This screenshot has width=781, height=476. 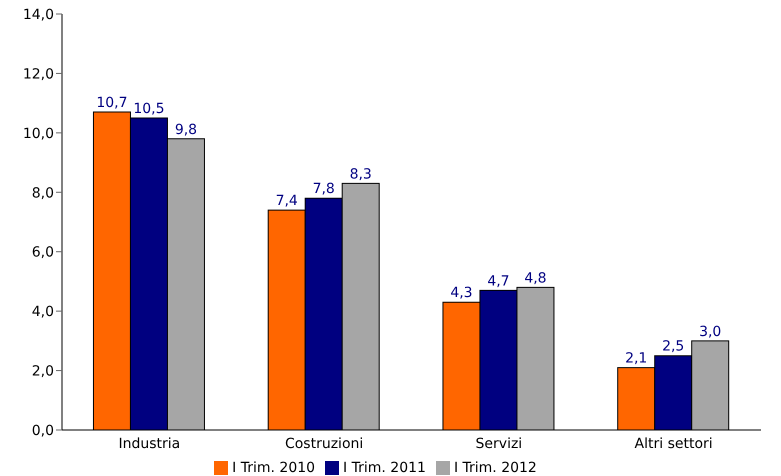 What do you see at coordinates (287, 201) in the screenshot?
I see `data-label: 7,4` at bounding box center [287, 201].